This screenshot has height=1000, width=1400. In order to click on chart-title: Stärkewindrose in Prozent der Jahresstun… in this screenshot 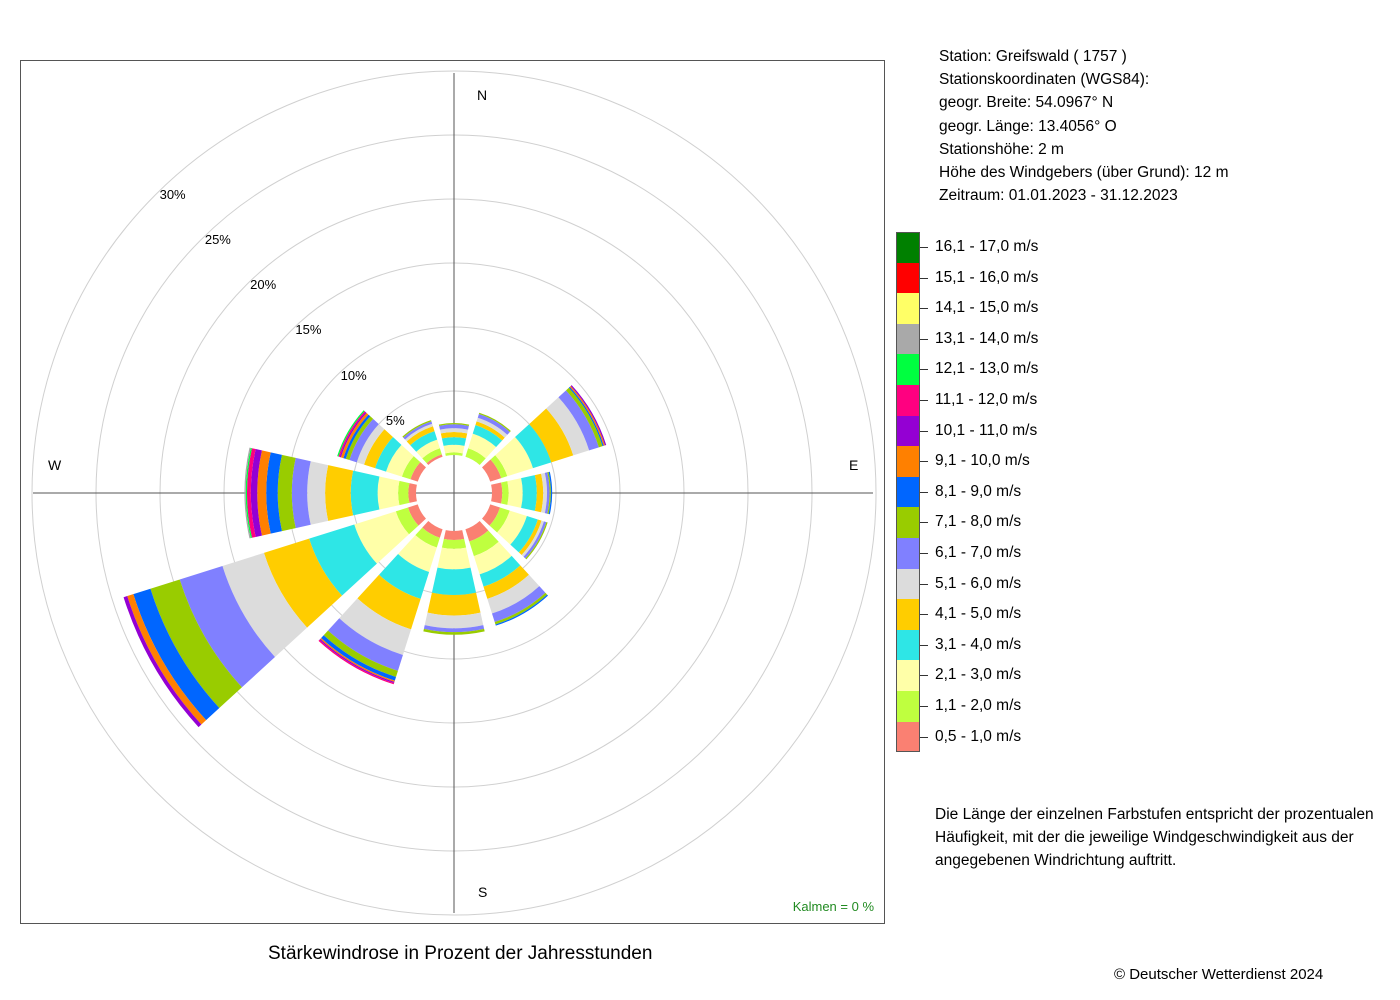, I will do `click(460, 953)`.